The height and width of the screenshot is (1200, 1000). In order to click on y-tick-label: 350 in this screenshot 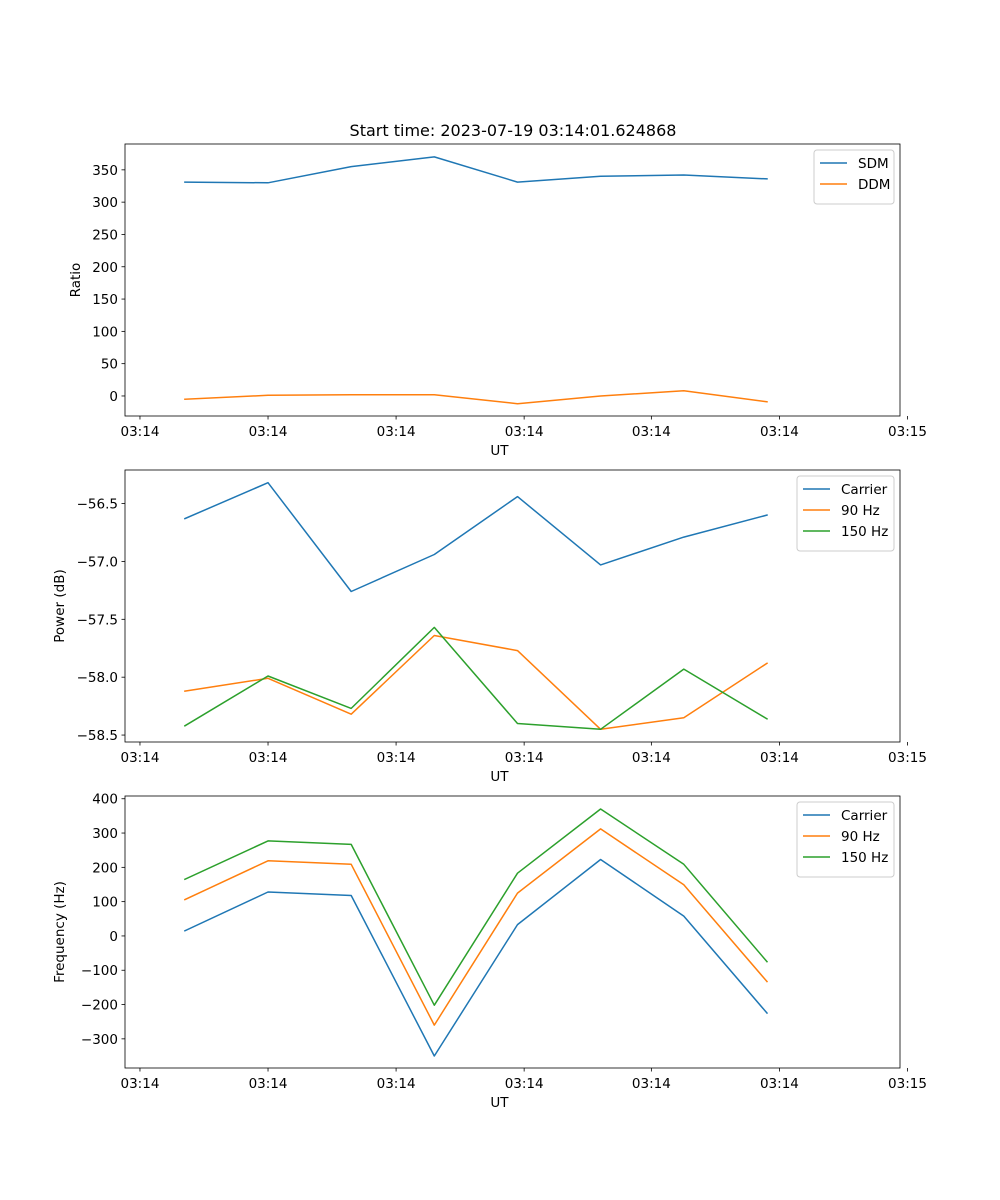, I will do `click(105, 171)`.